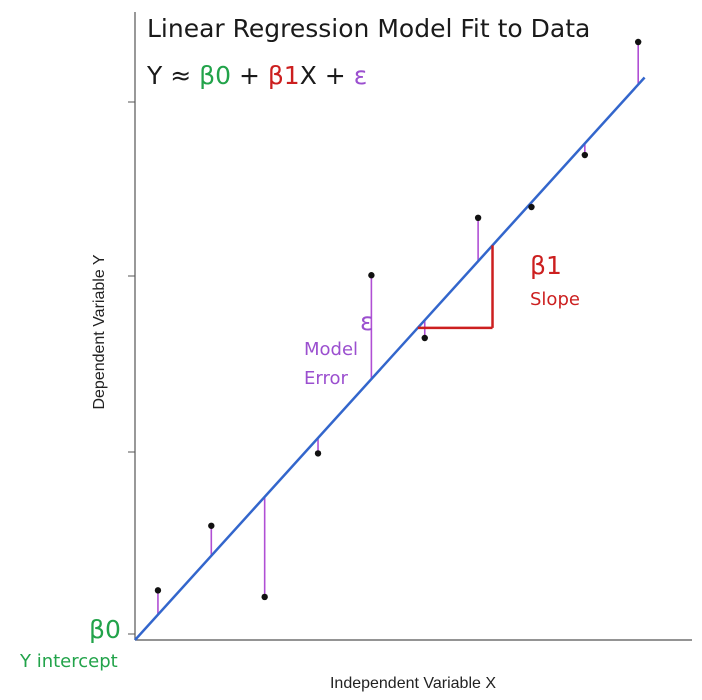  What do you see at coordinates (105, 629) in the screenshot?
I see `intercept-symbol: β0` at bounding box center [105, 629].